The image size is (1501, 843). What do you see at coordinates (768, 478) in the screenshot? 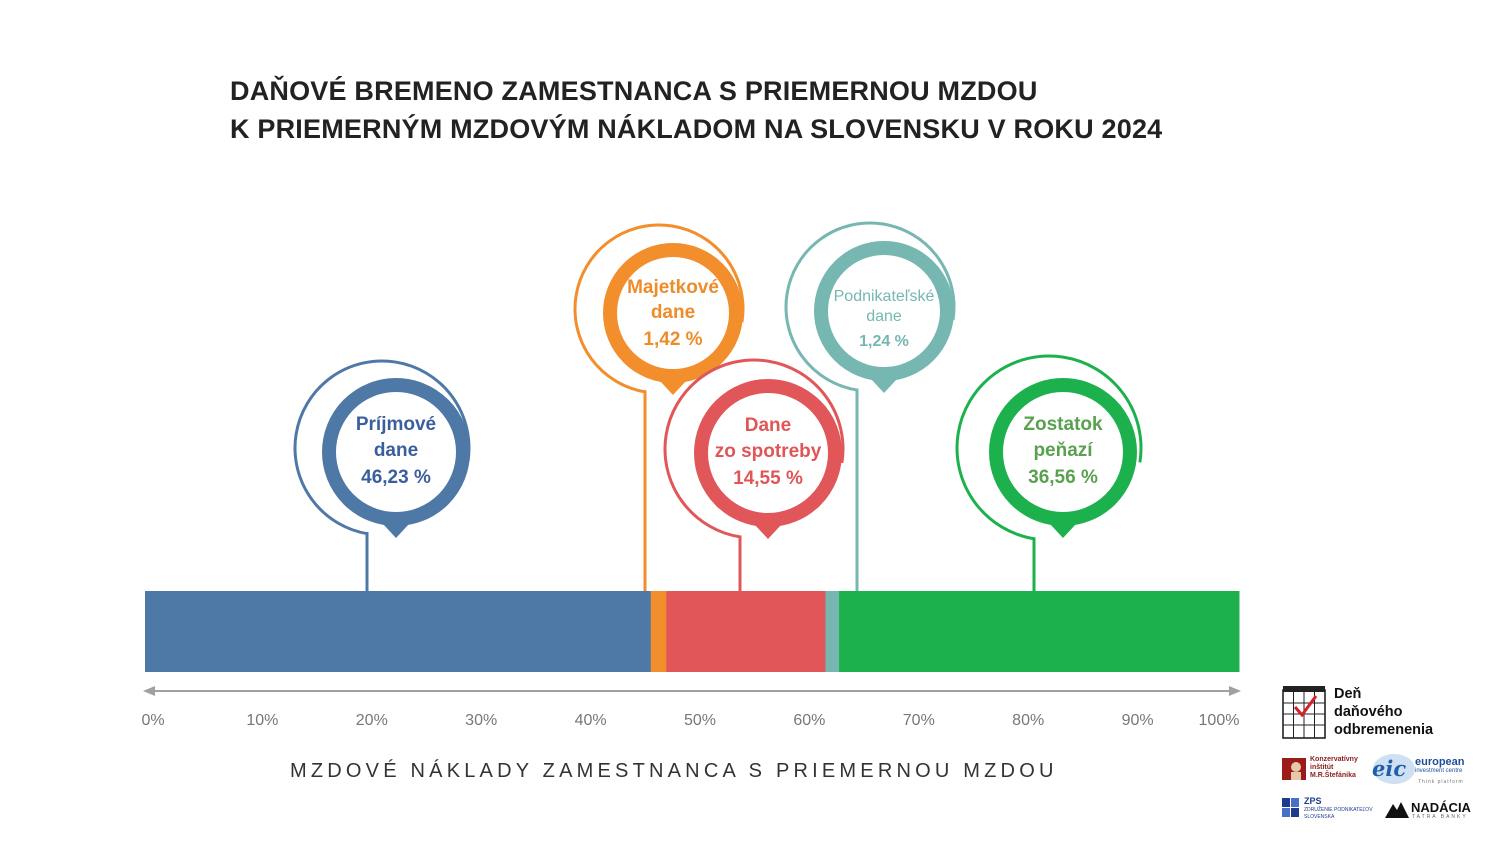
I see `segment-value-label-3: 14,55 %` at bounding box center [768, 478].